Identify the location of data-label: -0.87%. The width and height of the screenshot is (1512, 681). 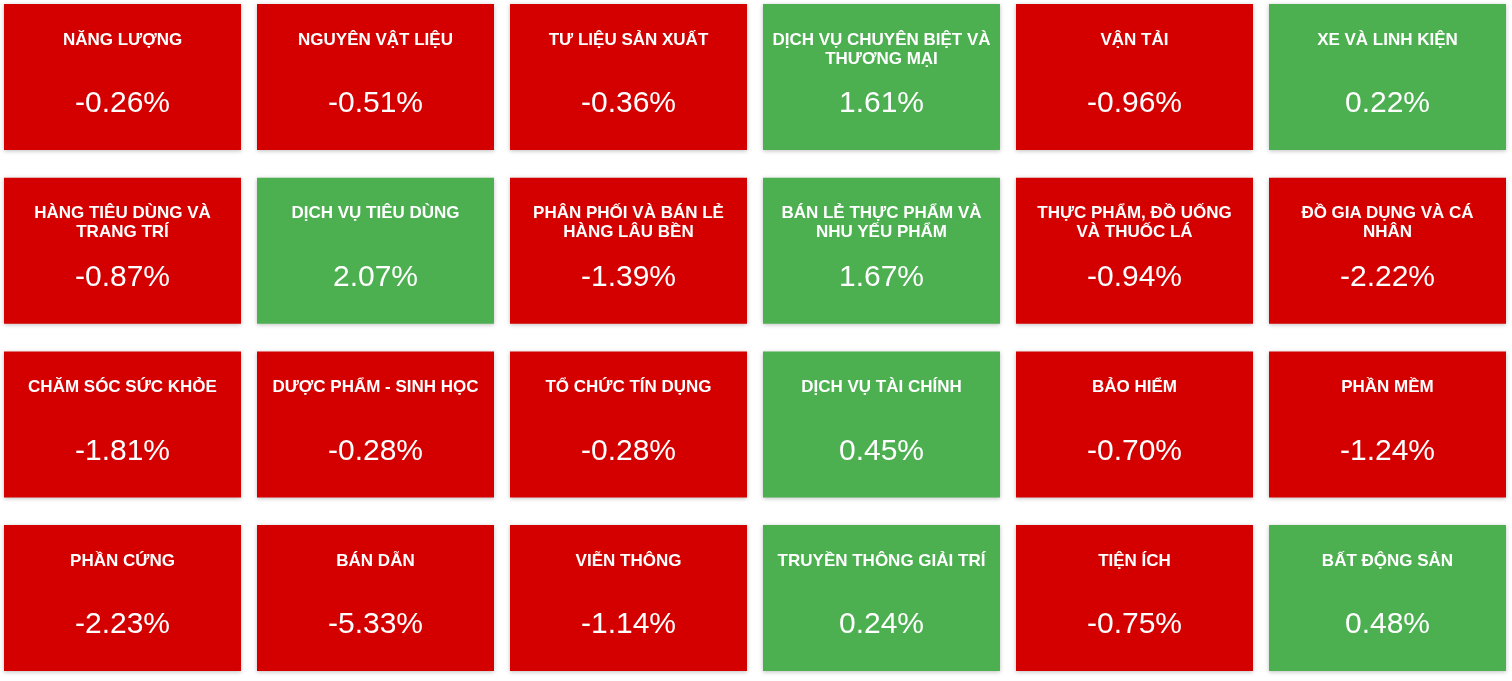
(122, 275).